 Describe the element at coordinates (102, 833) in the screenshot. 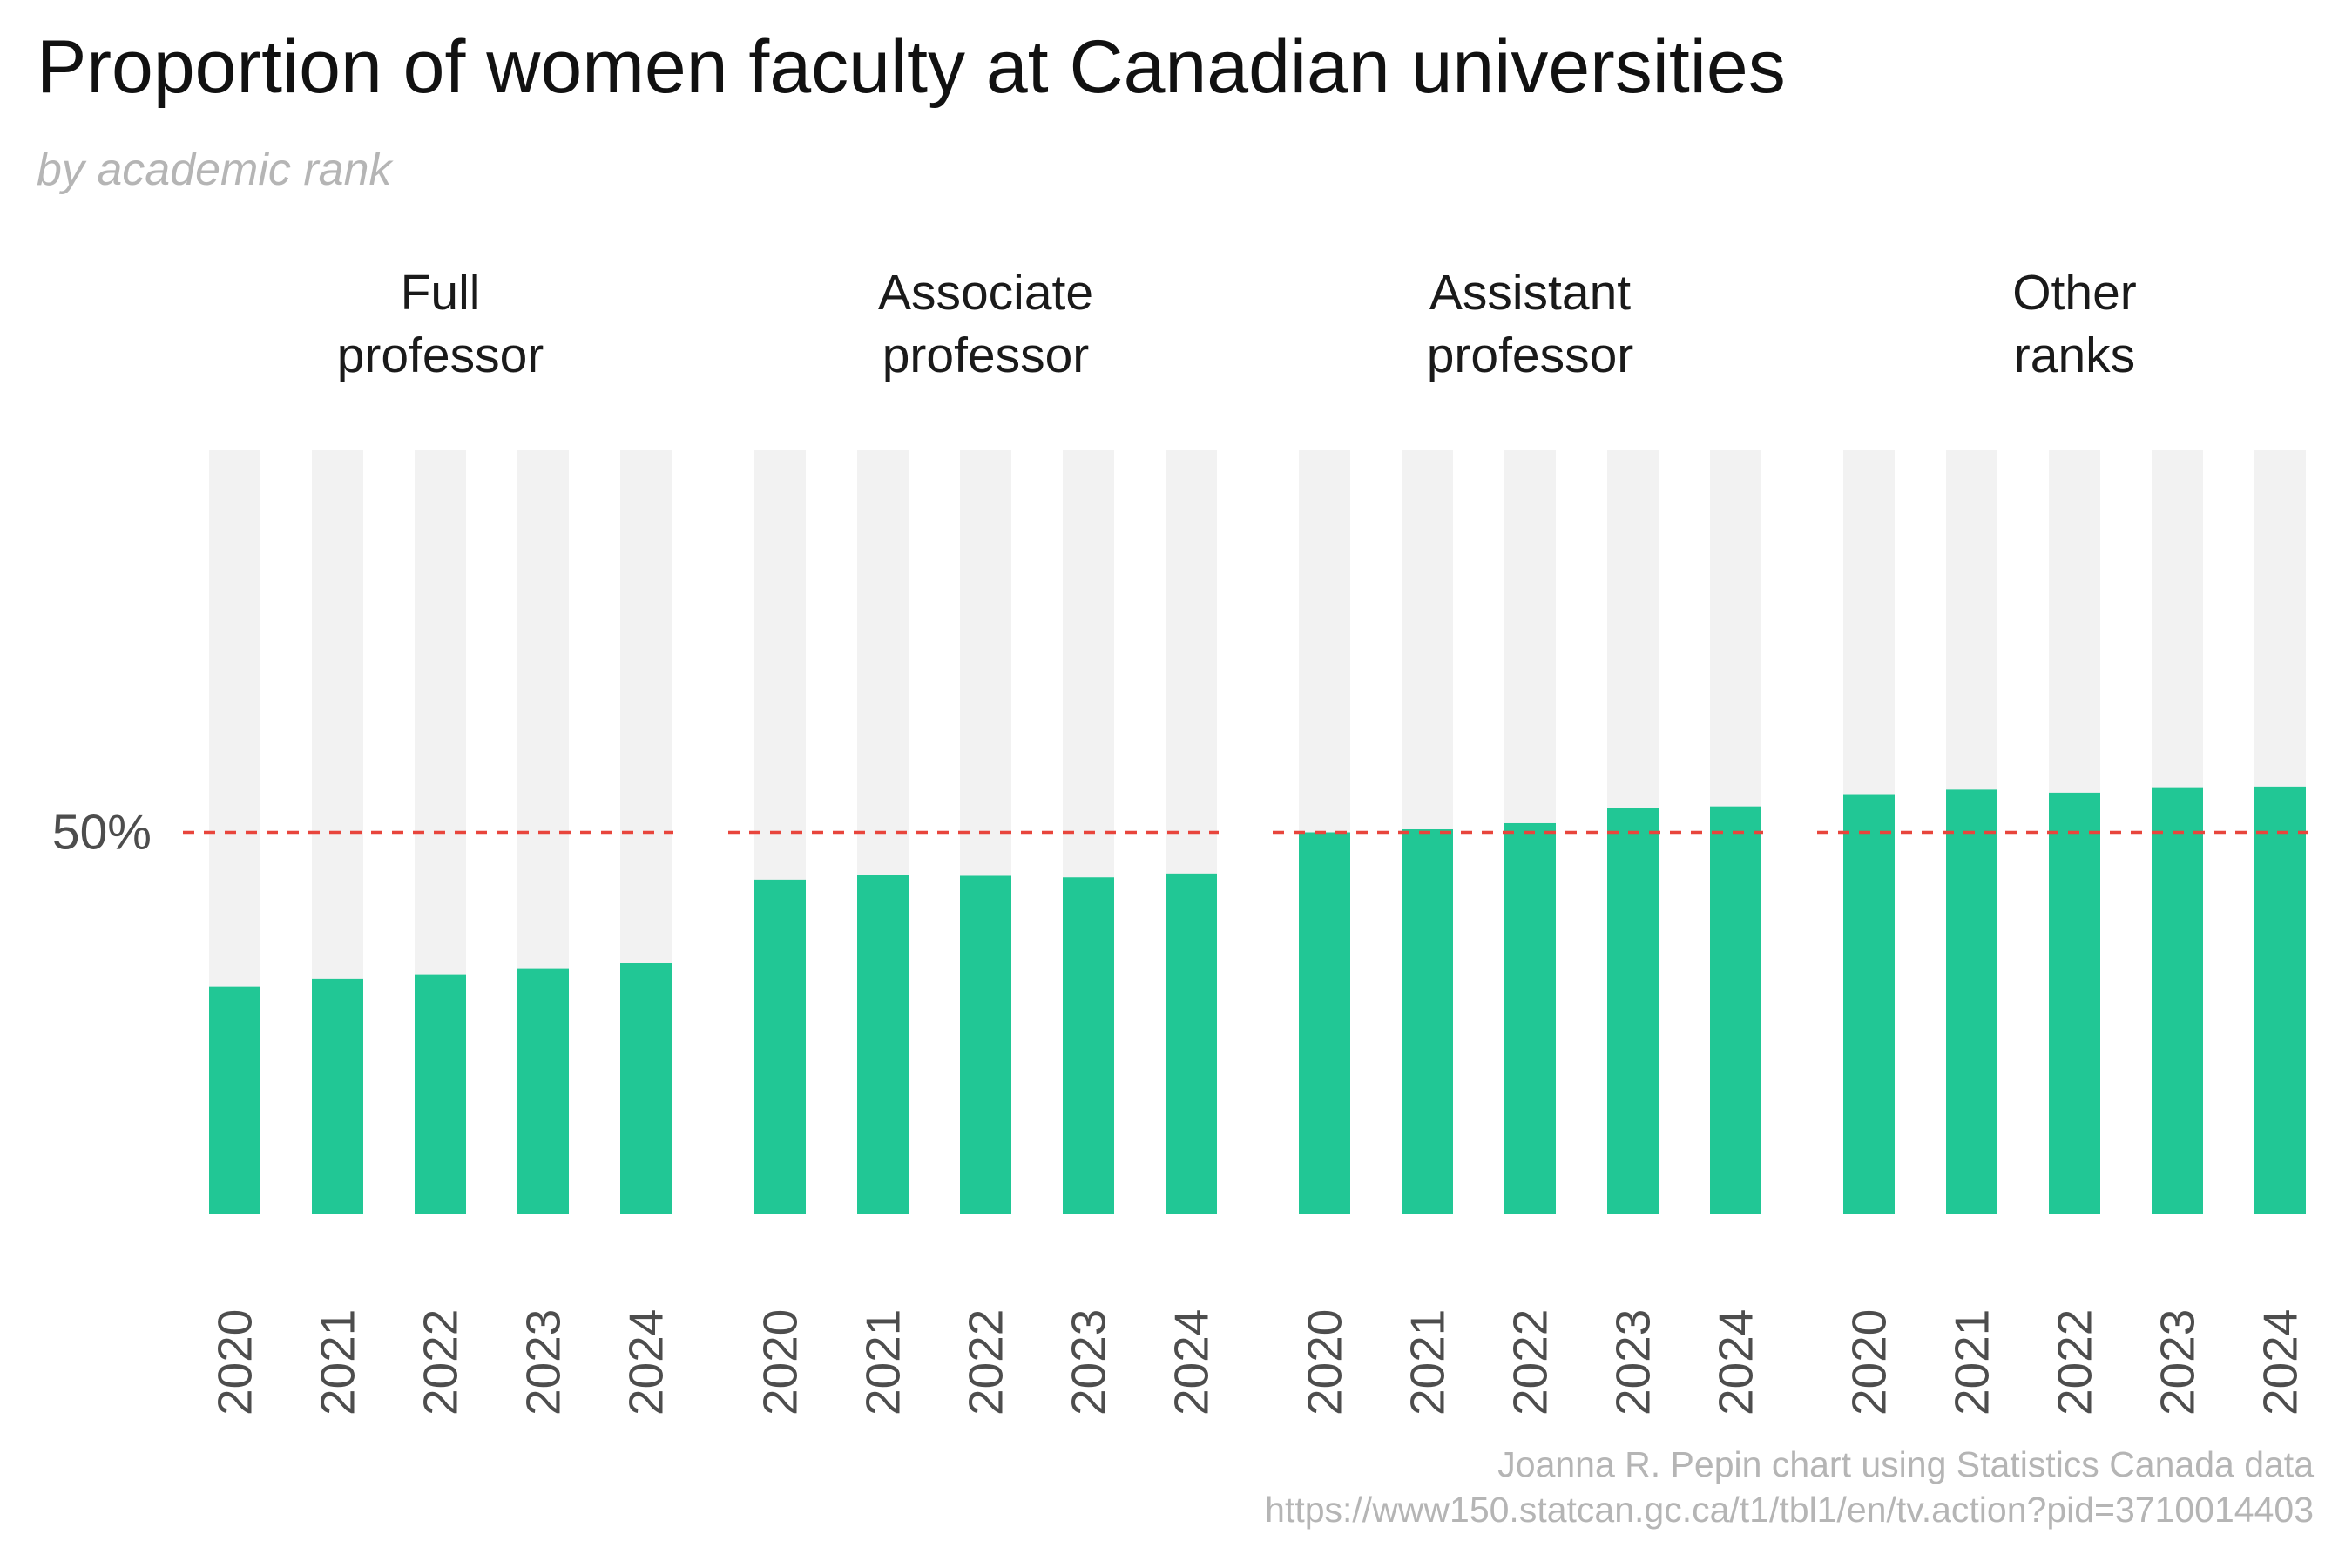

I see `y-tick-label: 50%` at that location.